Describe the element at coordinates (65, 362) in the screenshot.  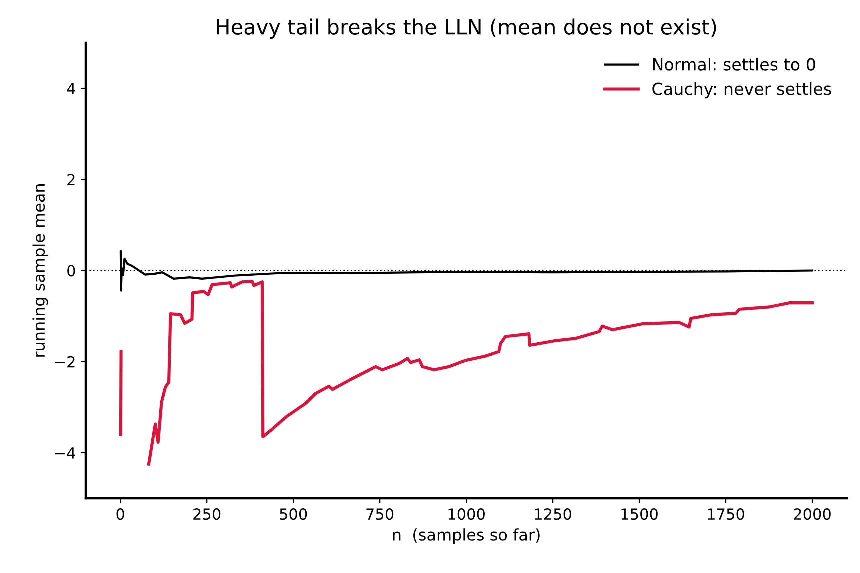
I see `y-tick-label: −2` at that location.